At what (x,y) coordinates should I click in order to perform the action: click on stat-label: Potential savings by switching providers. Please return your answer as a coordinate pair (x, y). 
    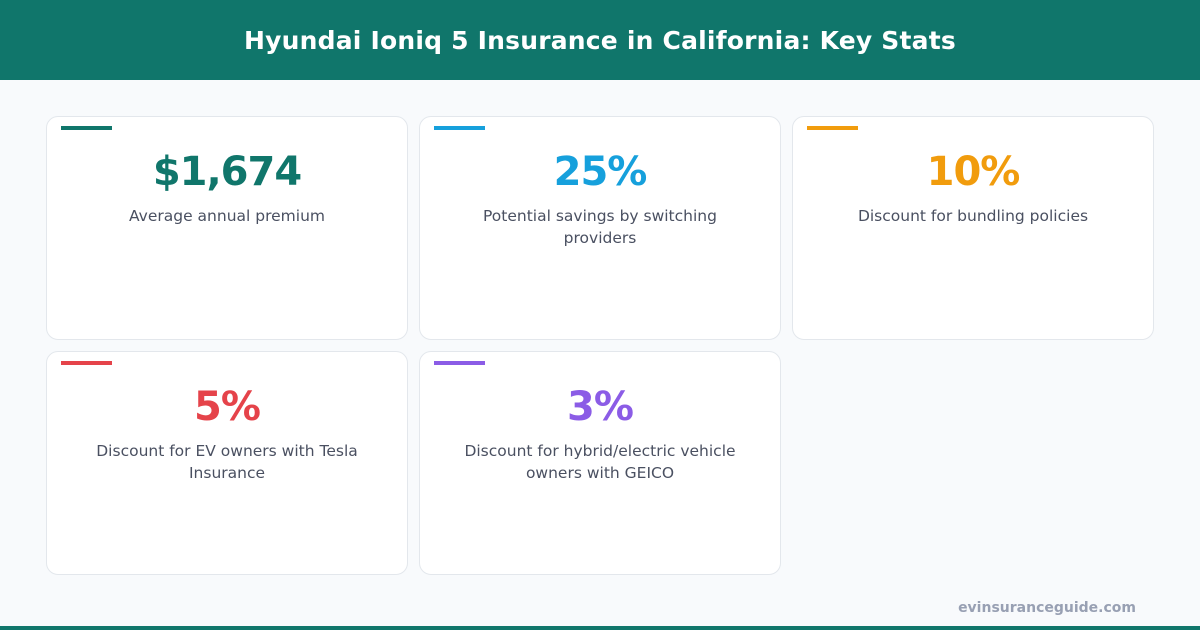
    Looking at the image, I should click on (600, 227).